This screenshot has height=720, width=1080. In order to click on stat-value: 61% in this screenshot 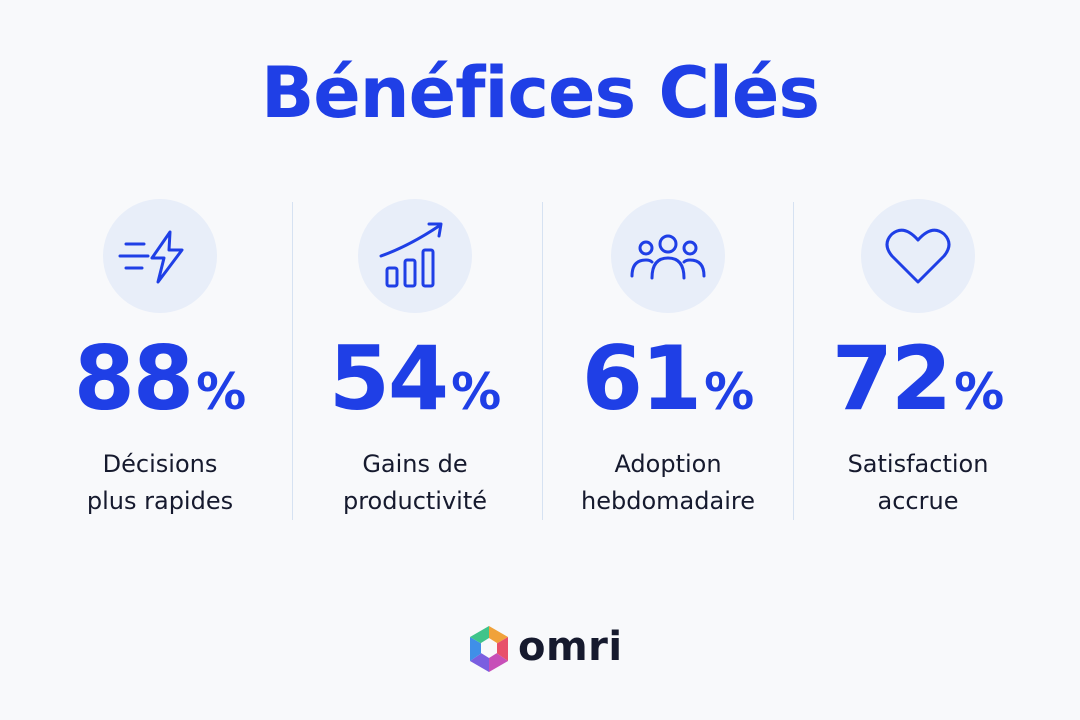, I will do `click(668, 379)`.